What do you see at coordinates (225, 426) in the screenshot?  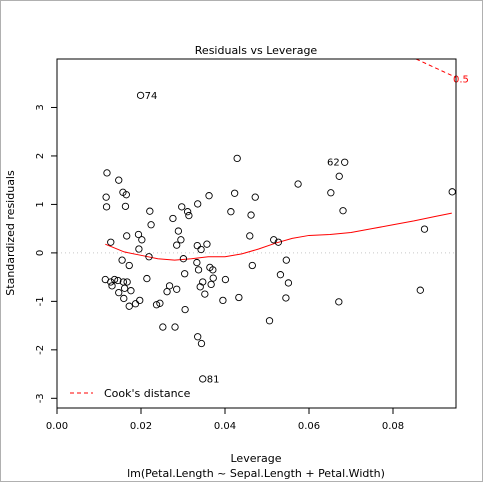 I see `x-tick-label: 0.04` at bounding box center [225, 426].